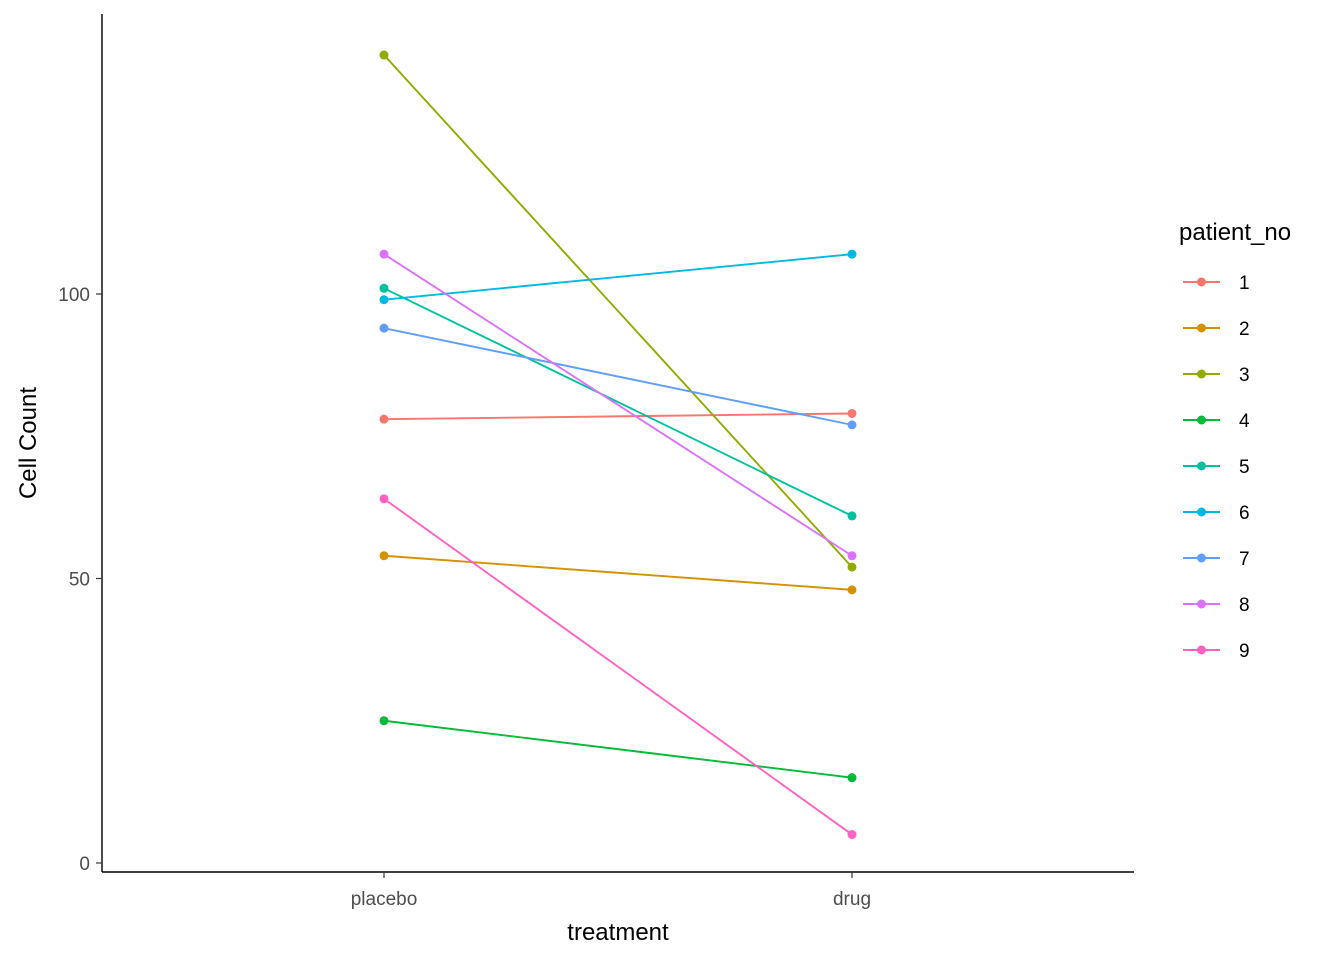 The image size is (1344, 965). What do you see at coordinates (1216, 467) in the screenshot?
I see `legend-item-5: 5` at bounding box center [1216, 467].